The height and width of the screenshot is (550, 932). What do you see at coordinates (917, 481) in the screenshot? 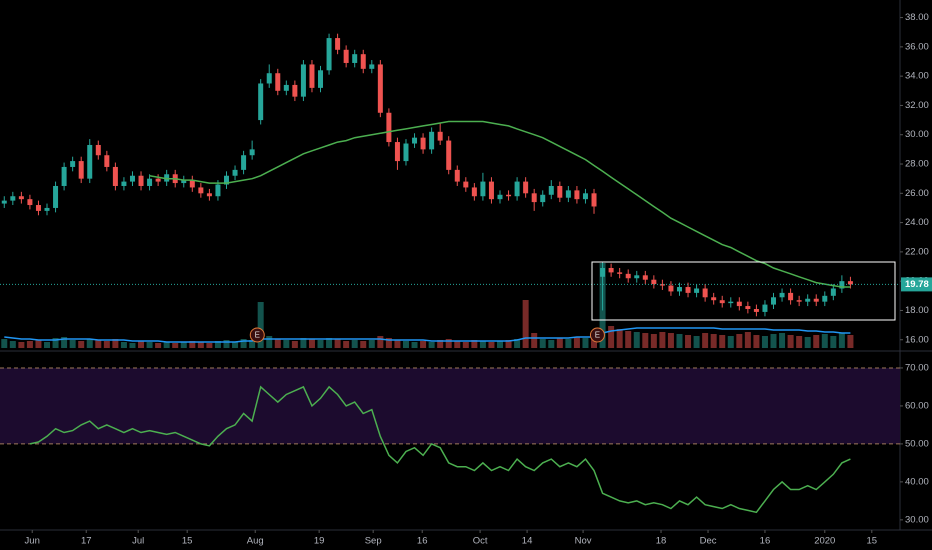
I see `rsi-tick-label: 40.00` at bounding box center [917, 481].